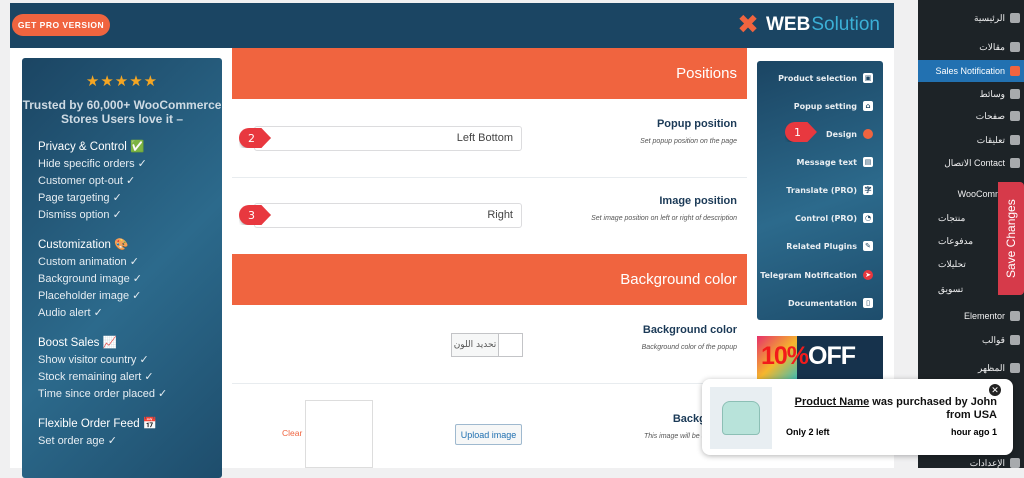 This screenshot has width=1024, height=478. Describe the element at coordinates (995, 390) in the screenshot. I see `close-icon: ✕` at that location.